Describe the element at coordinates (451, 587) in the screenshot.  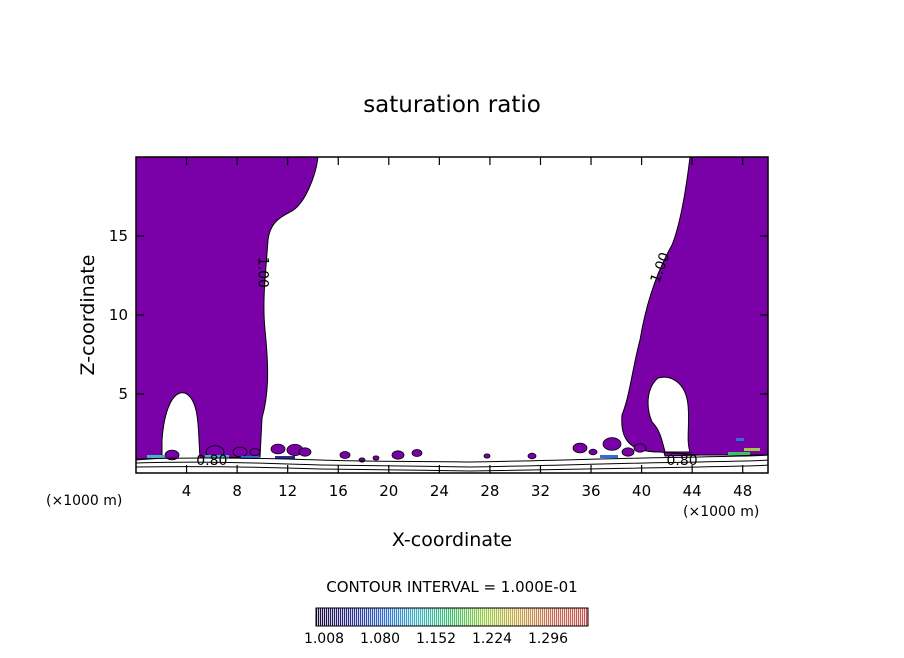
I see `contour-interval-label: CONTOUR INTERVAL = 1.000E-01` at that location.